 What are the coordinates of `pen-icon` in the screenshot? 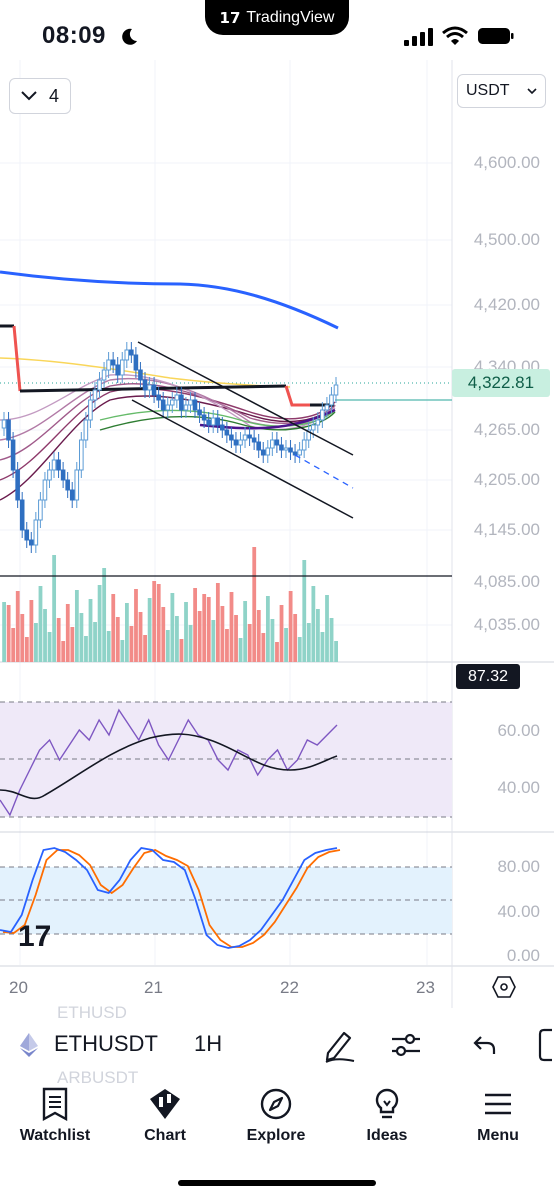 It's located at (339, 1045).